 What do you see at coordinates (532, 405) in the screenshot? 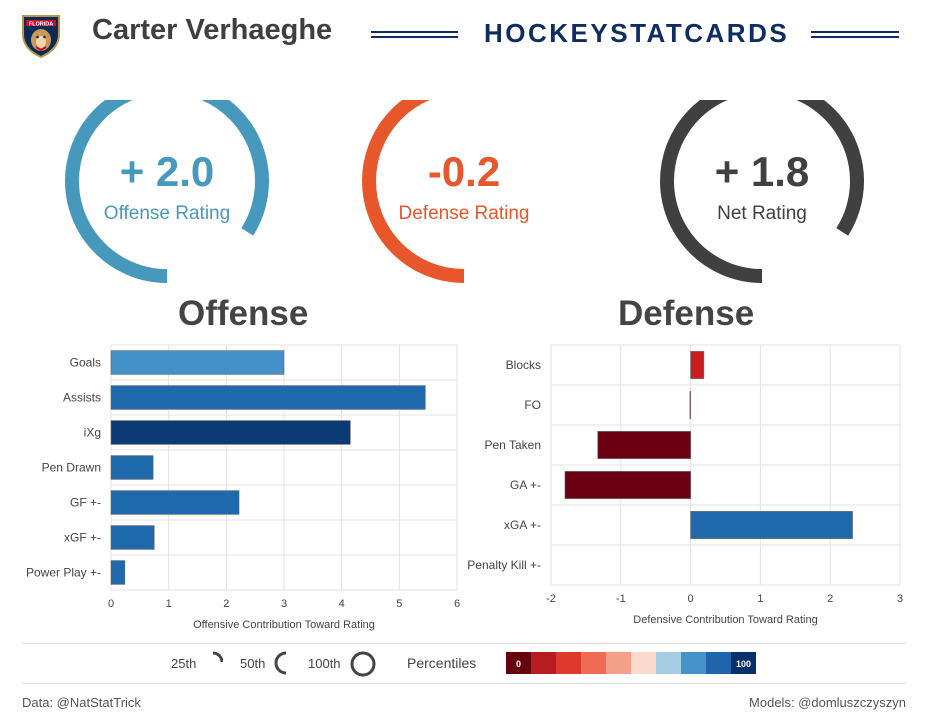
I see `category-label: FO` at bounding box center [532, 405].